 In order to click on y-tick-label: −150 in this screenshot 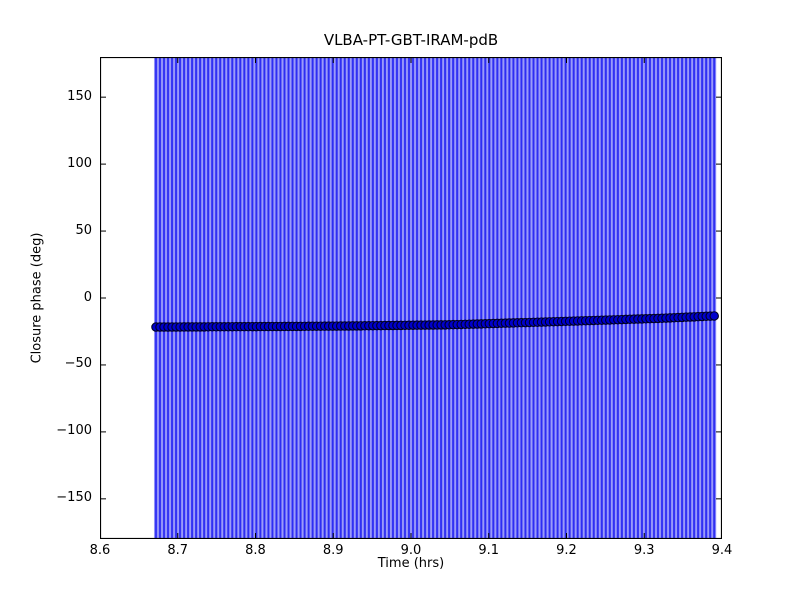, I will do `click(74, 498)`.